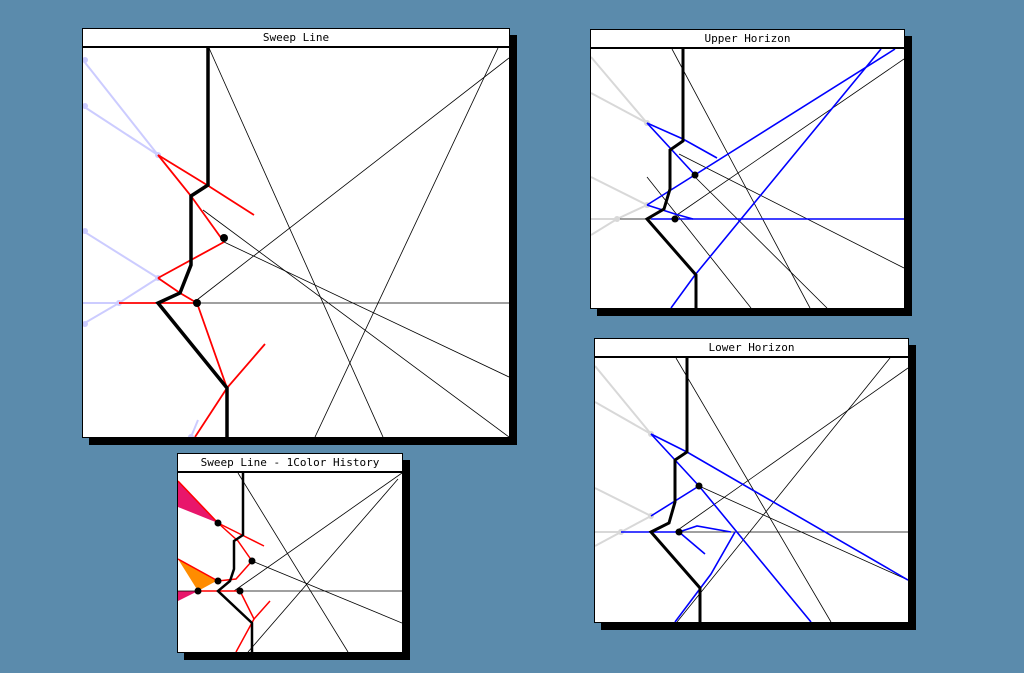  I want to click on upper-horizon-canvas, so click(747, 178).